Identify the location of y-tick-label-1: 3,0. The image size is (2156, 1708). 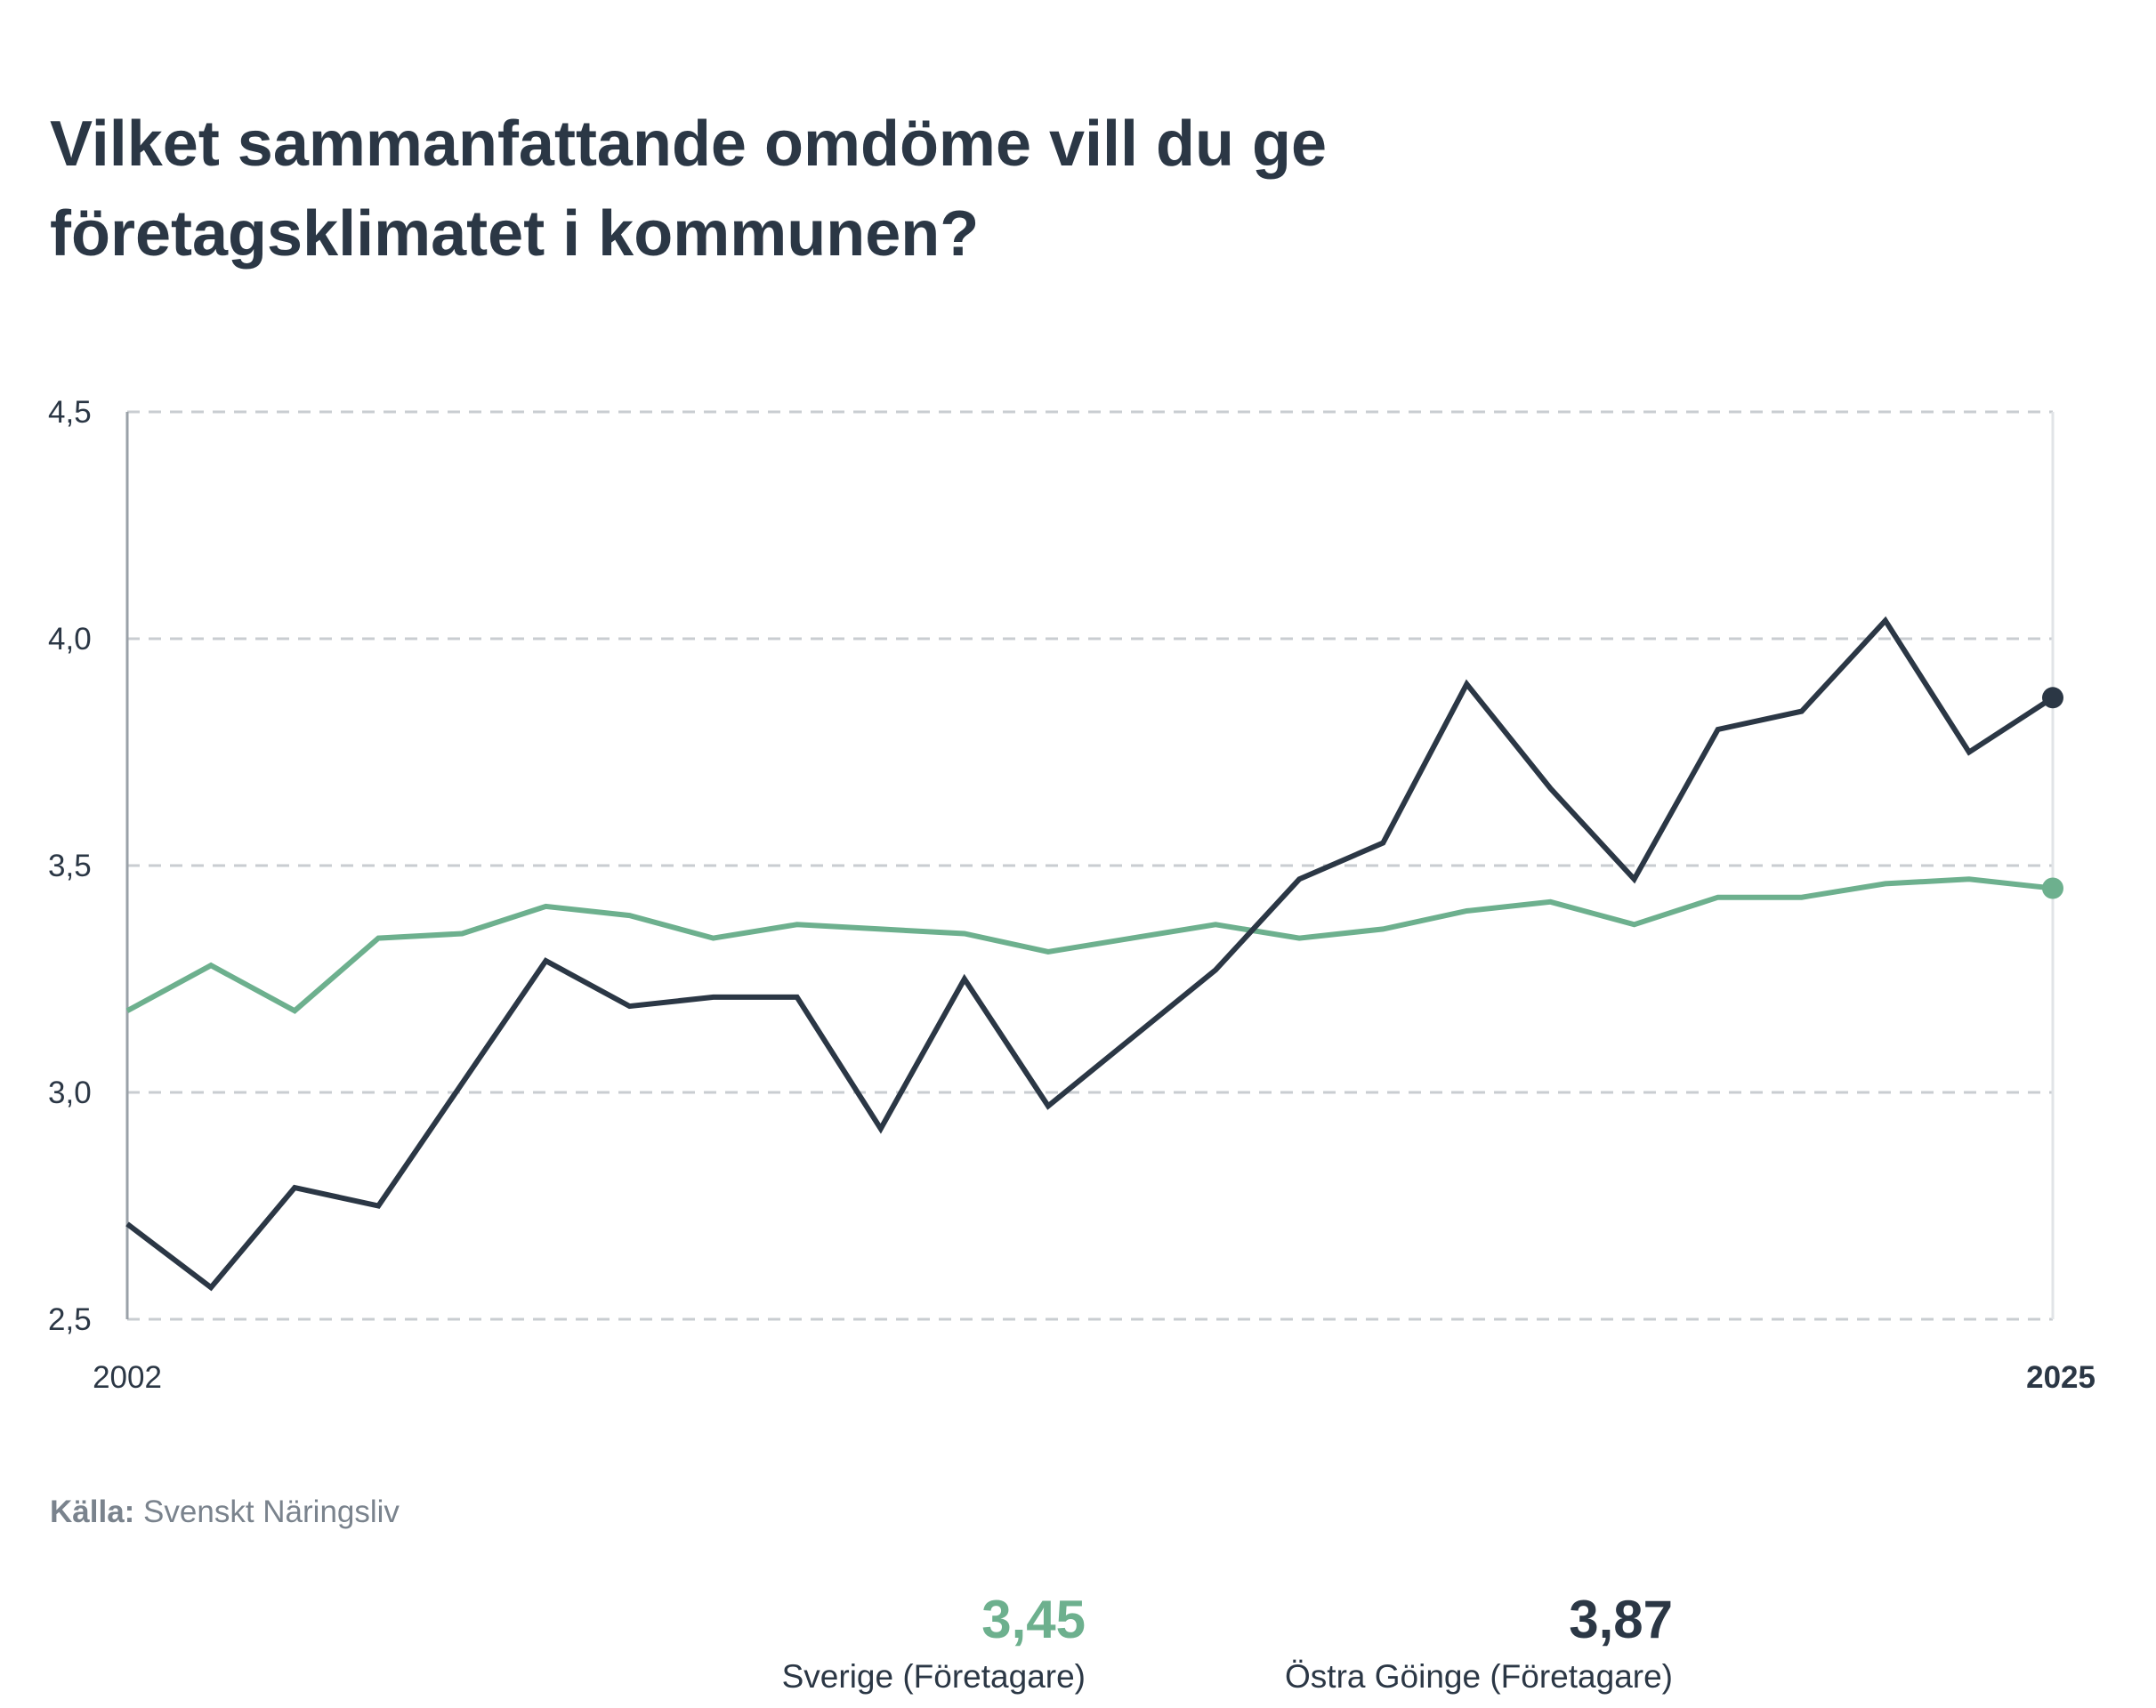
(70, 1093).